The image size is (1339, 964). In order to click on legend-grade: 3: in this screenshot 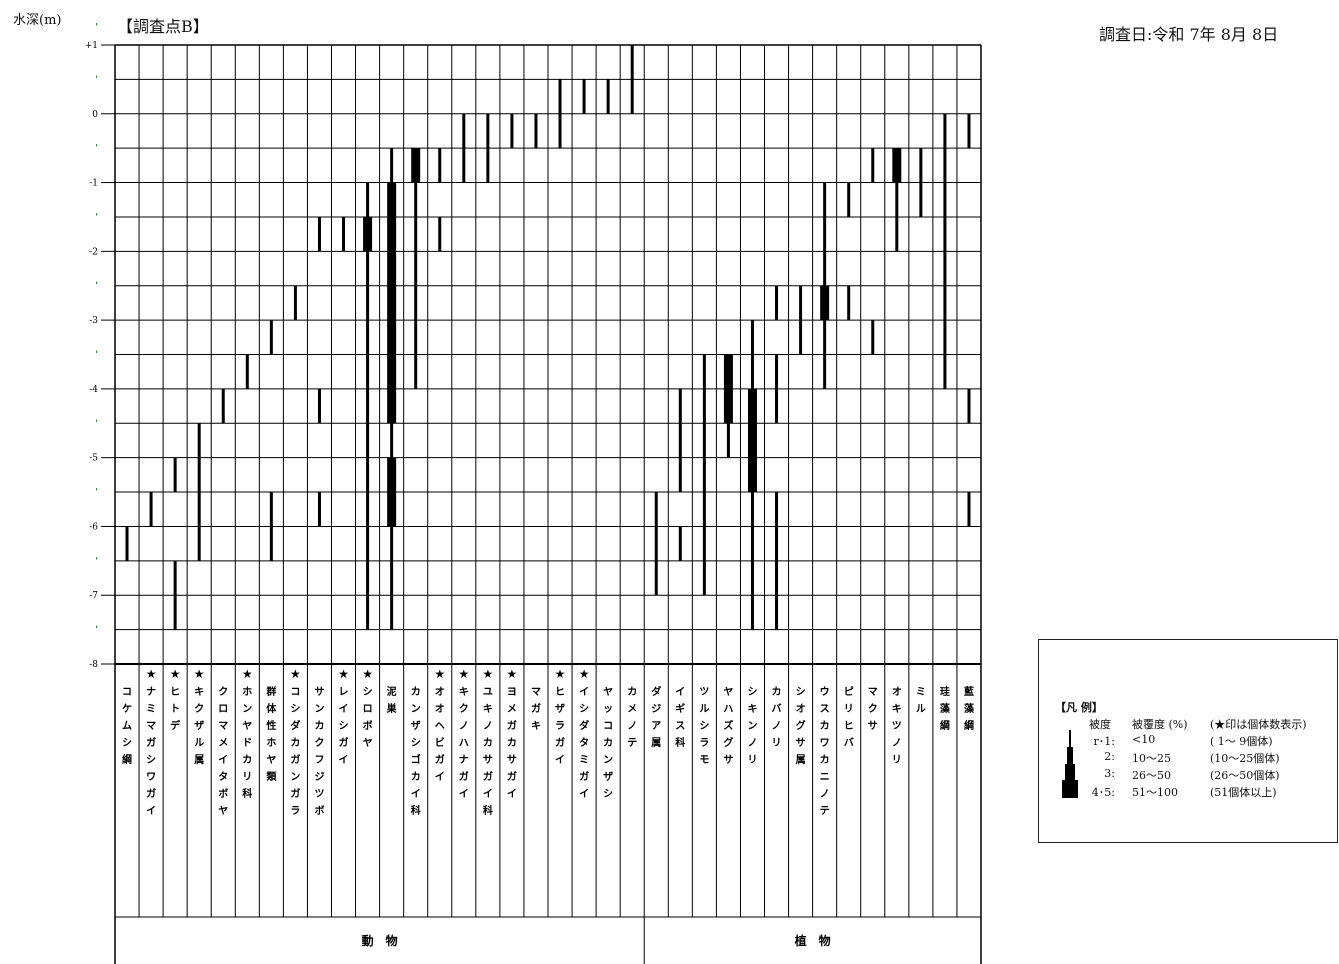, I will do `click(1109, 773)`.